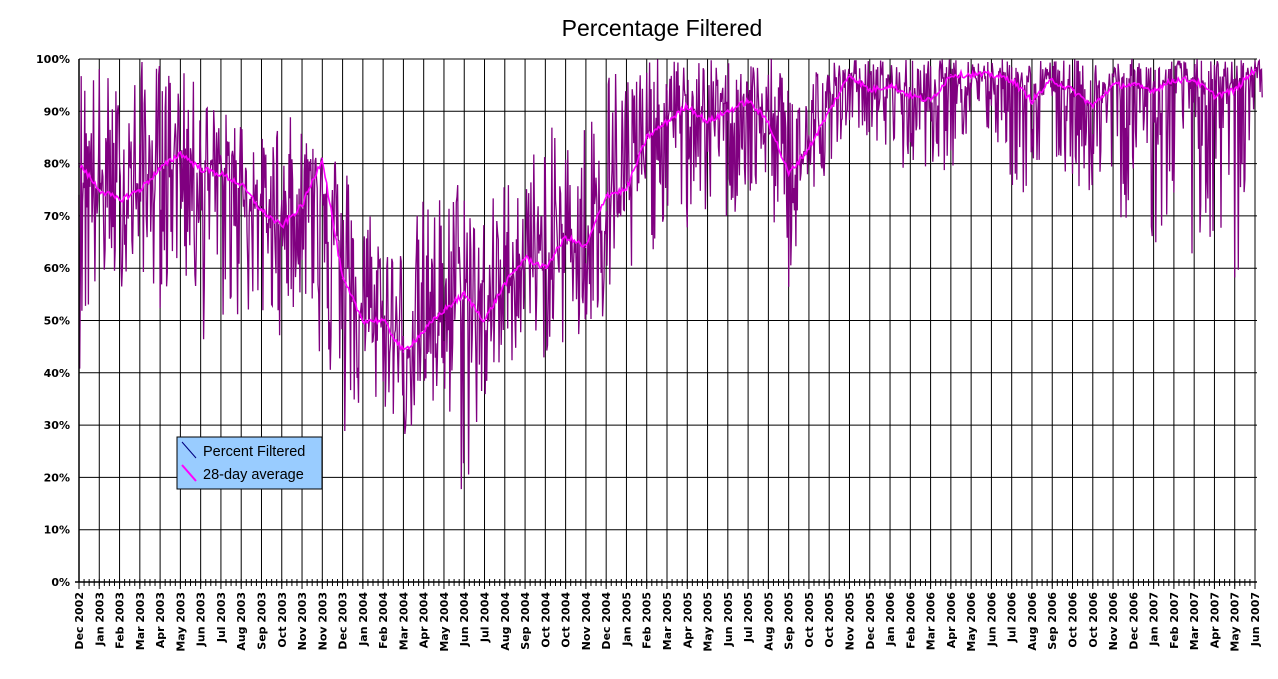 The width and height of the screenshot is (1278, 679). I want to click on y-tick-label: 10%, so click(57, 530).